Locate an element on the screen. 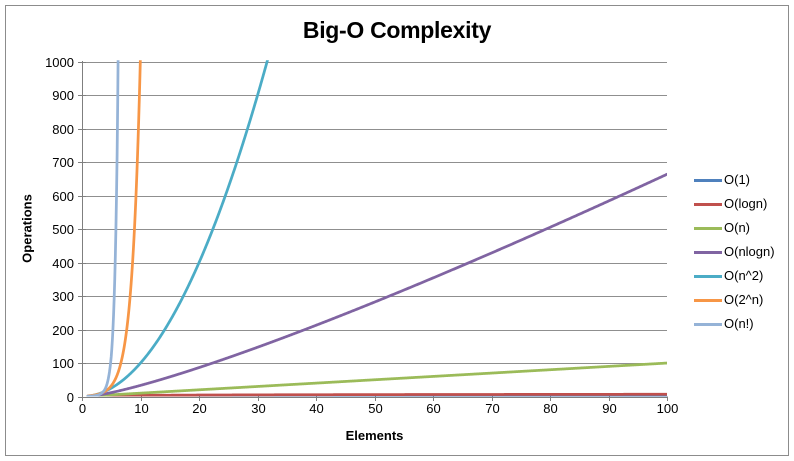 The width and height of the screenshot is (794, 461). x-tick-label: 10 is located at coordinates (141, 408).